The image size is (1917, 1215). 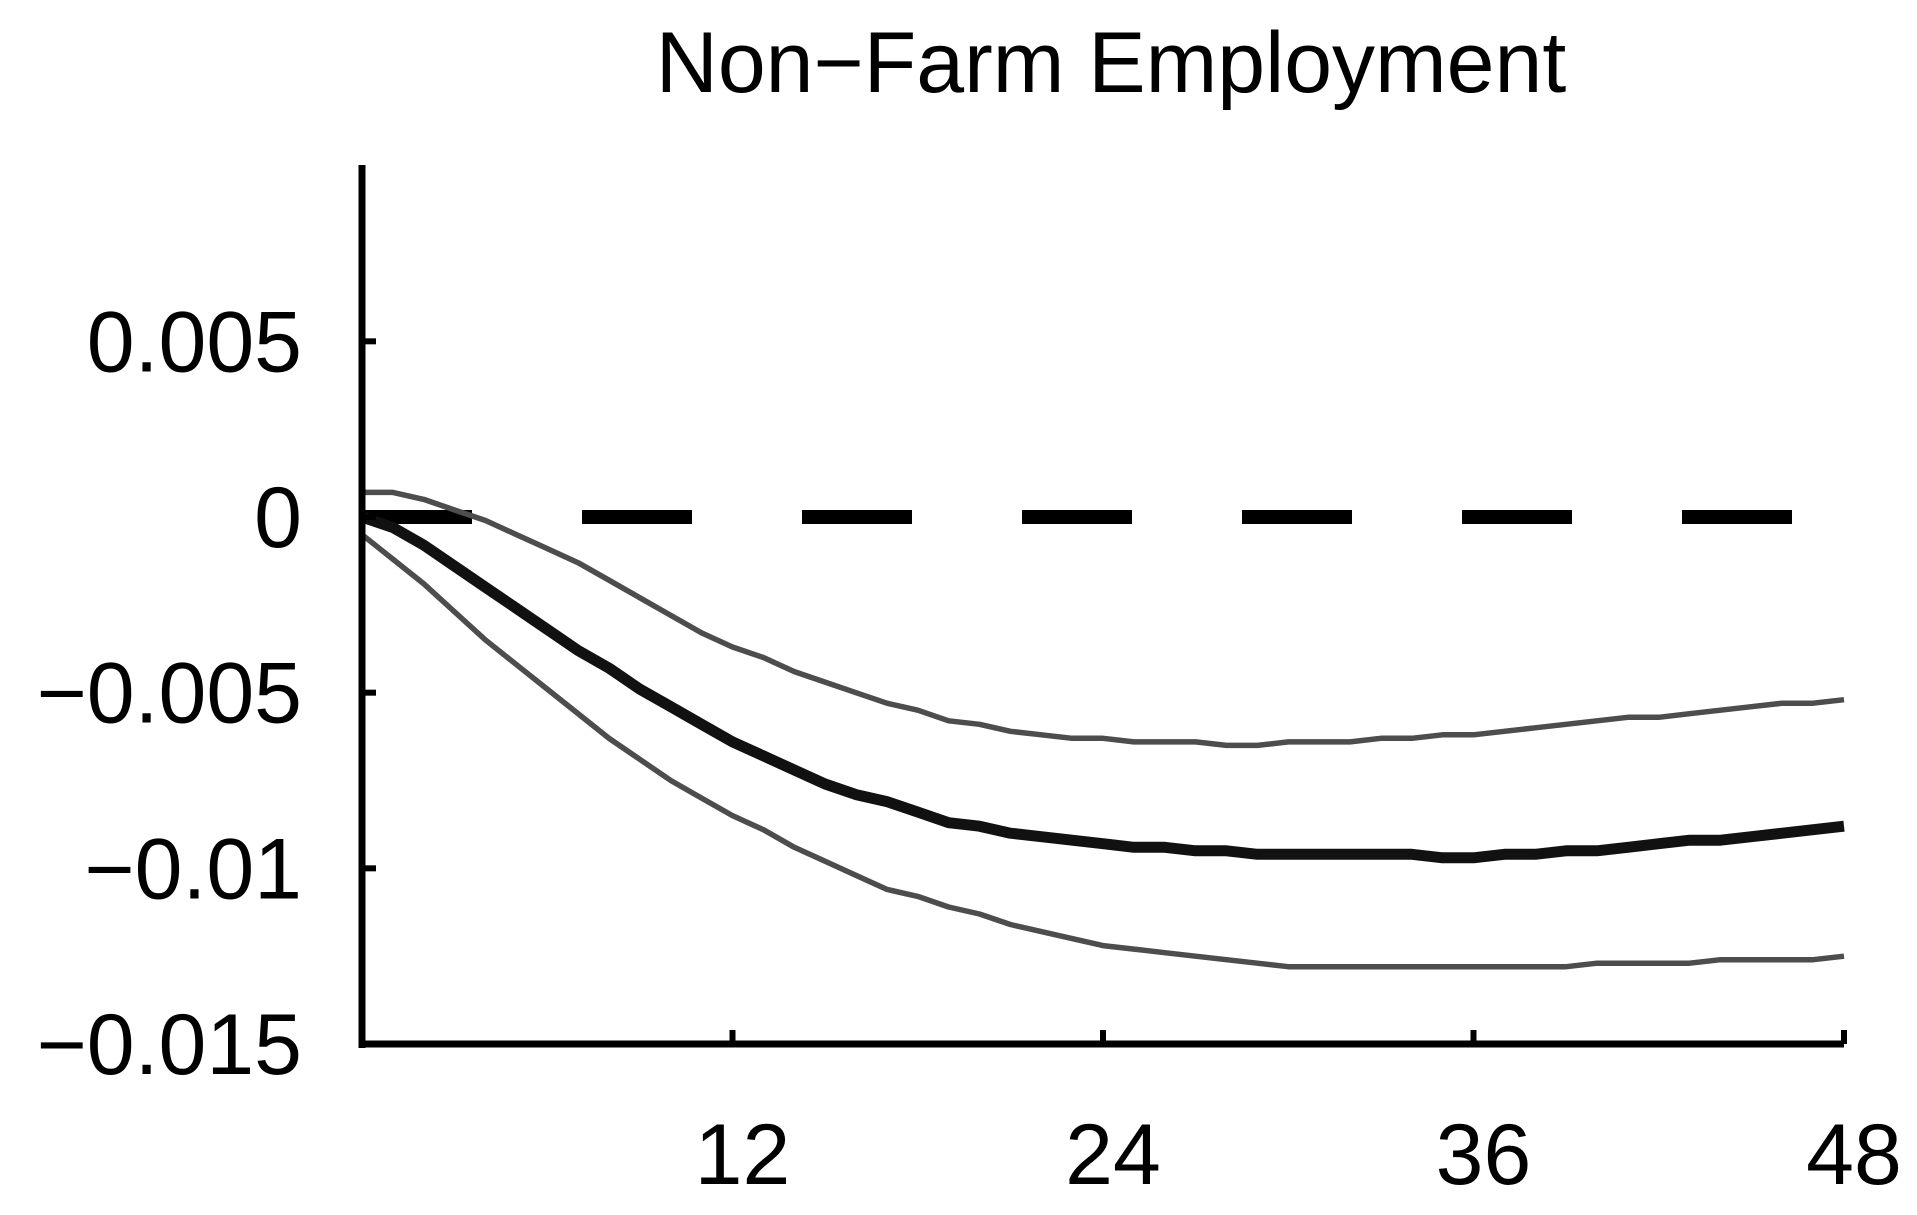 What do you see at coordinates (1113, 1155) in the screenshot?
I see `x-tick-label: 24` at bounding box center [1113, 1155].